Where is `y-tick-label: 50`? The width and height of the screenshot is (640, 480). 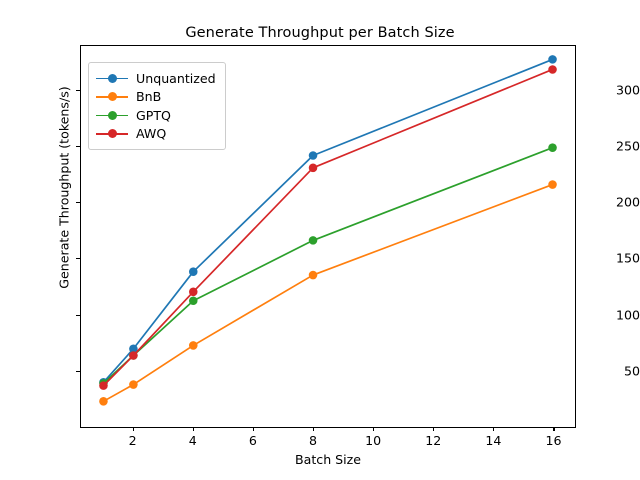 y-tick-label: 50 is located at coordinates (631, 371).